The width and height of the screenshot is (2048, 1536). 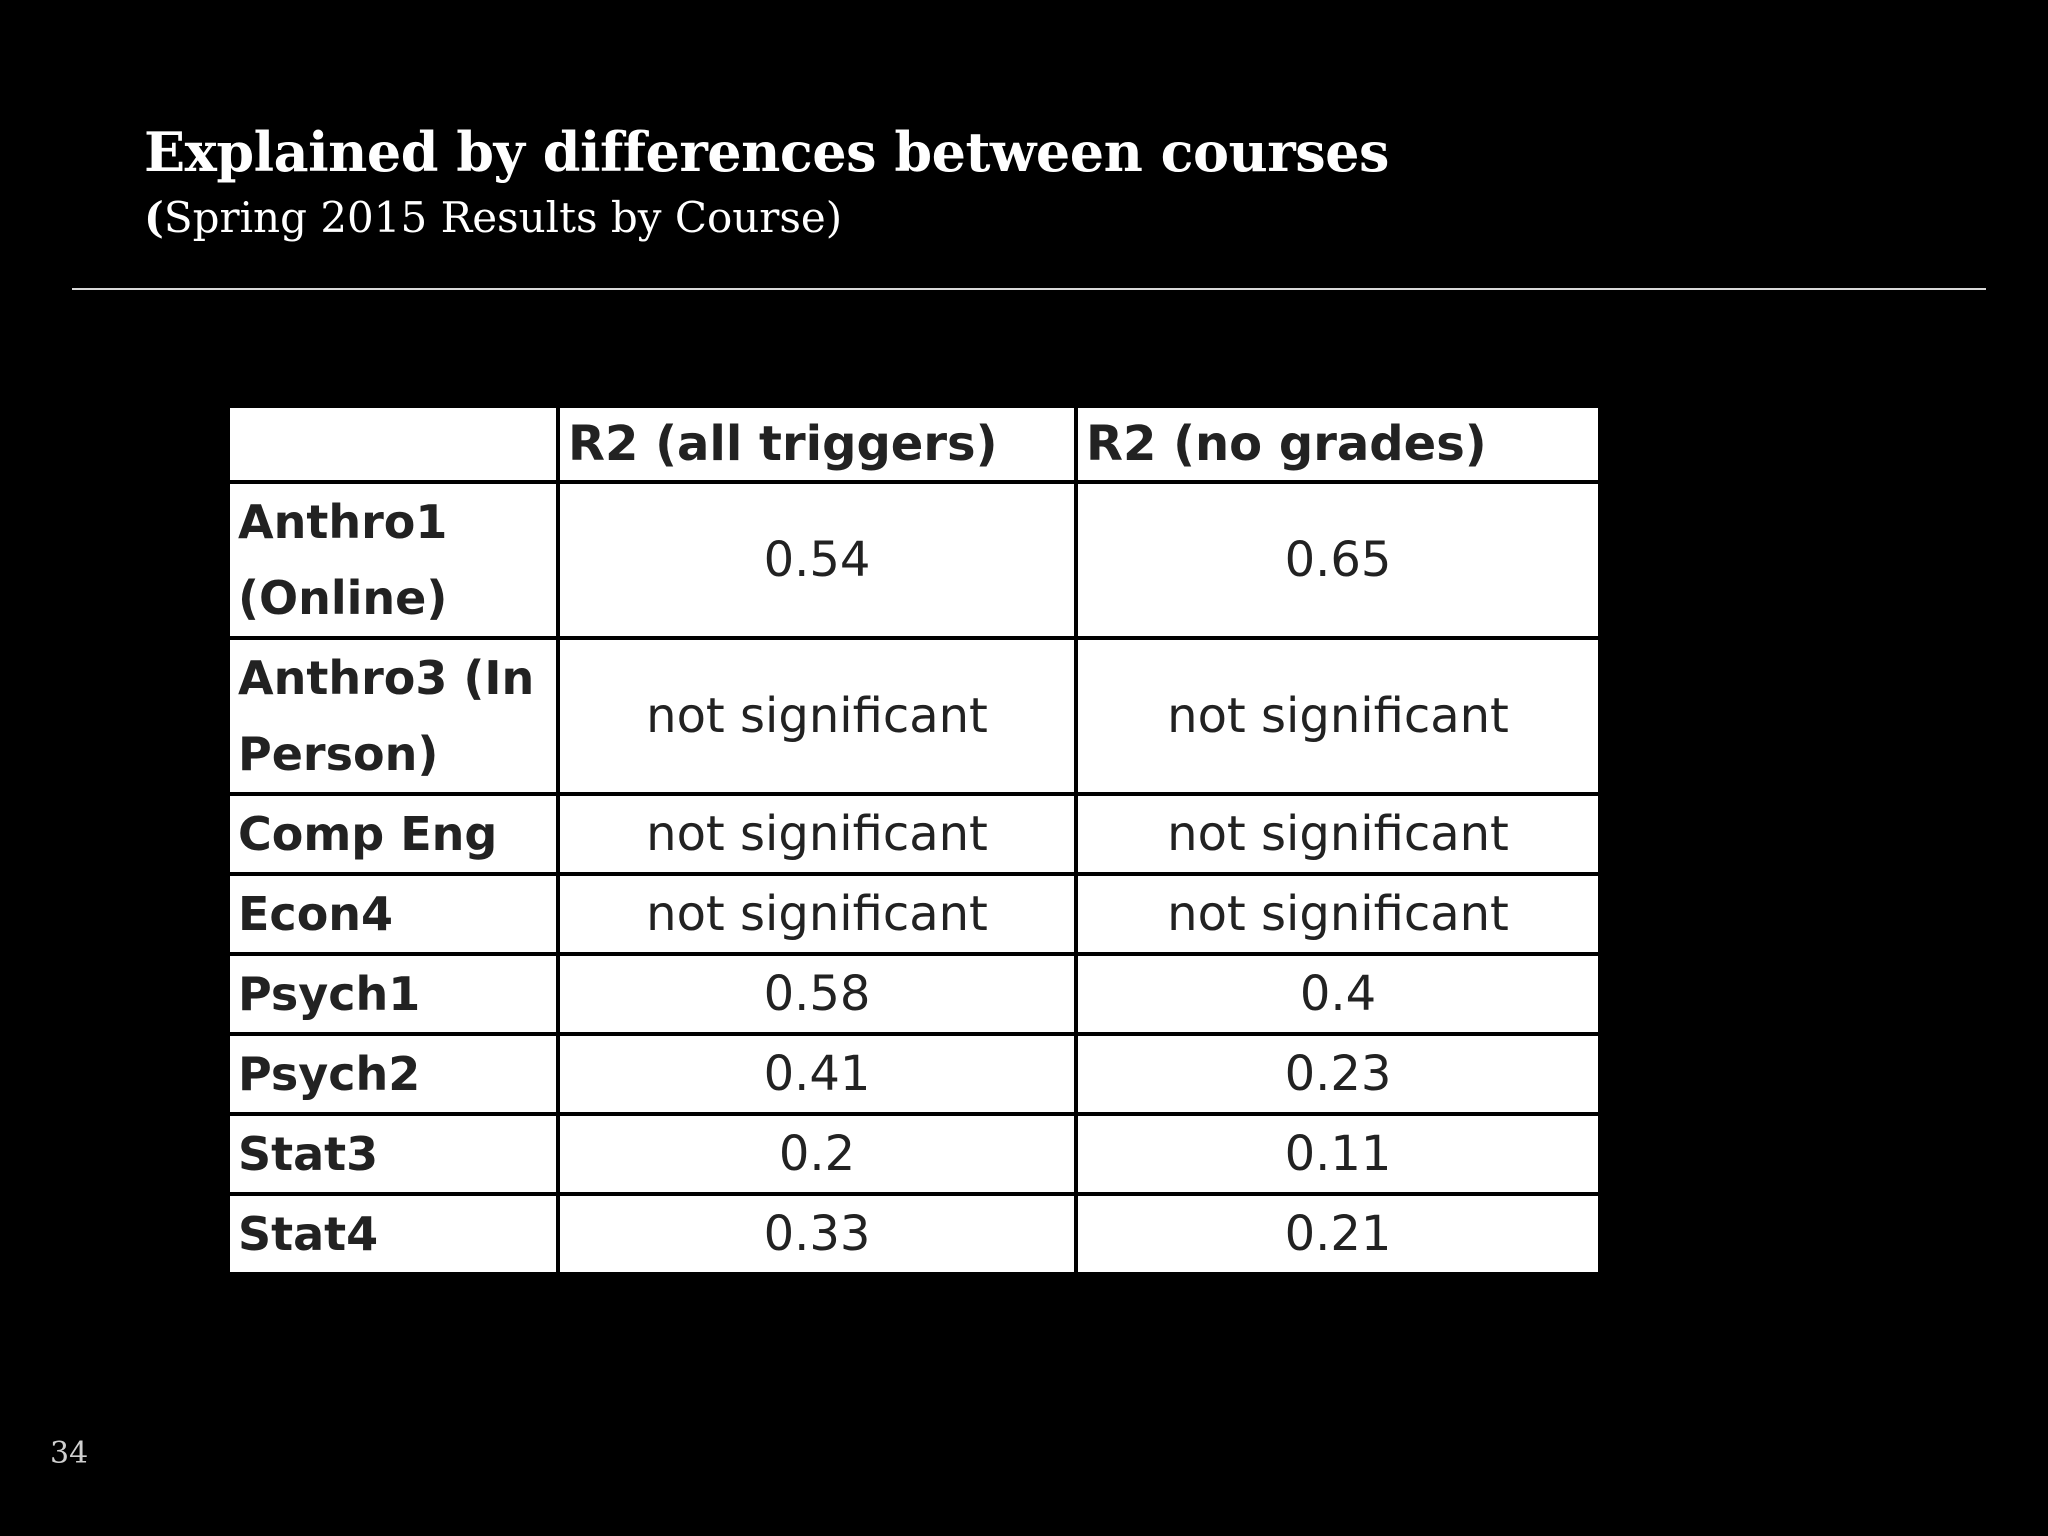 I want to click on subtitle-open-paren: (, so click(x=154, y=217).